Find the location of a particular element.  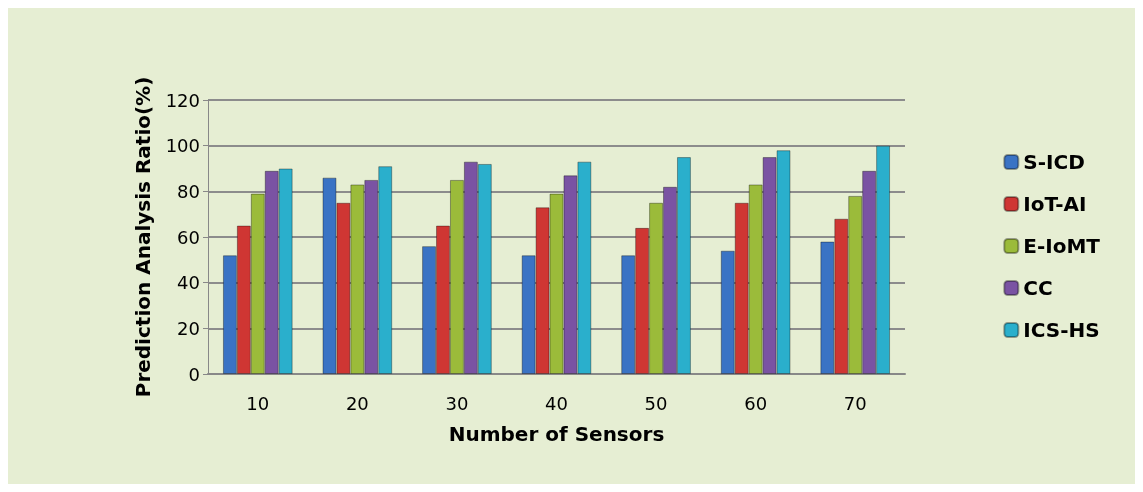

x-tick-label: 40 is located at coordinates (556, 403).